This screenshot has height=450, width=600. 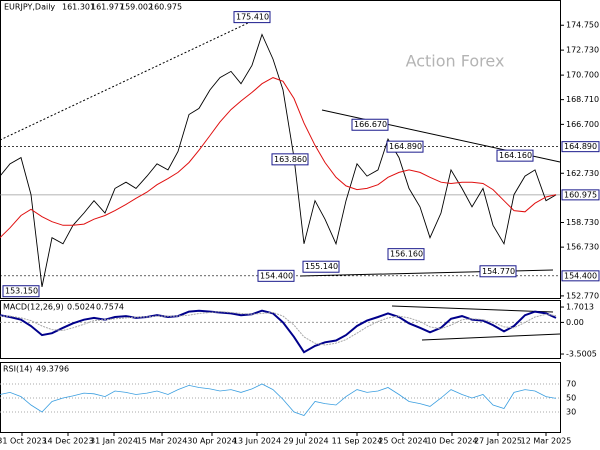 What do you see at coordinates (582, 25) in the screenshot?
I see `y-tick-label: 174.750` at bounding box center [582, 25].